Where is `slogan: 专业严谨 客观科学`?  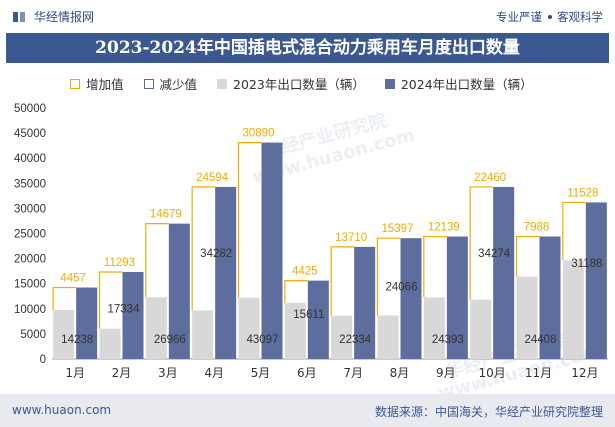
slogan: 专业严谨 客观科学 is located at coordinates (549, 17).